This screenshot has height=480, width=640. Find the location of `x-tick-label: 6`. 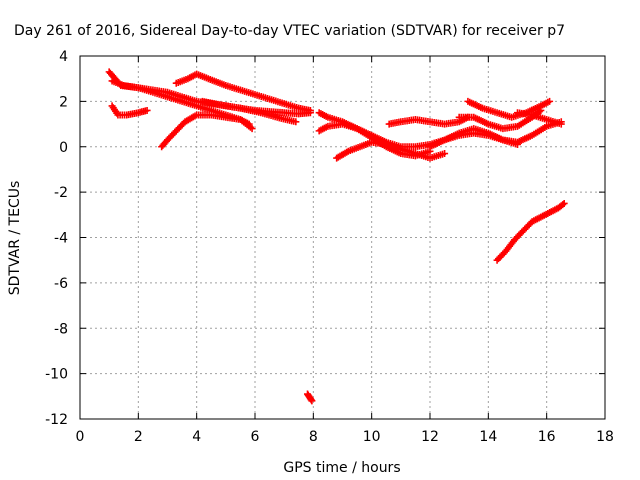

x-tick-label: 6 is located at coordinates (255, 437).